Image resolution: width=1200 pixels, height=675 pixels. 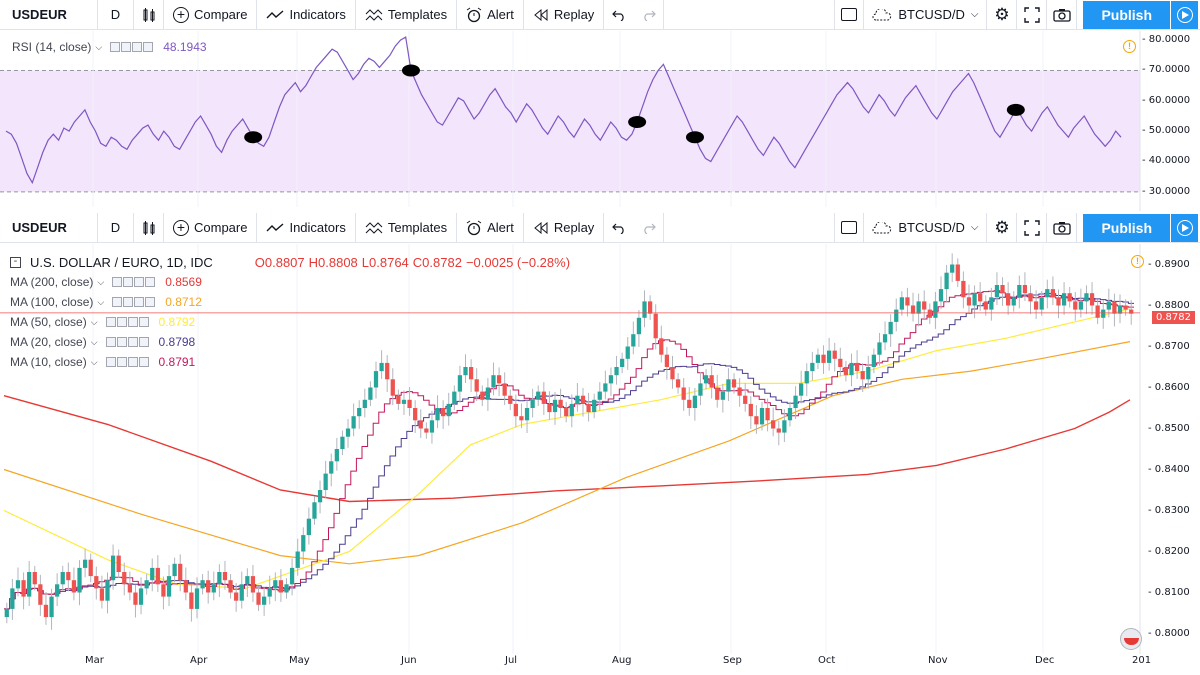 What do you see at coordinates (106, 282) in the screenshot?
I see `ma-legend-row: MA (200, close) ⌵ 0.8569` at bounding box center [106, 282].